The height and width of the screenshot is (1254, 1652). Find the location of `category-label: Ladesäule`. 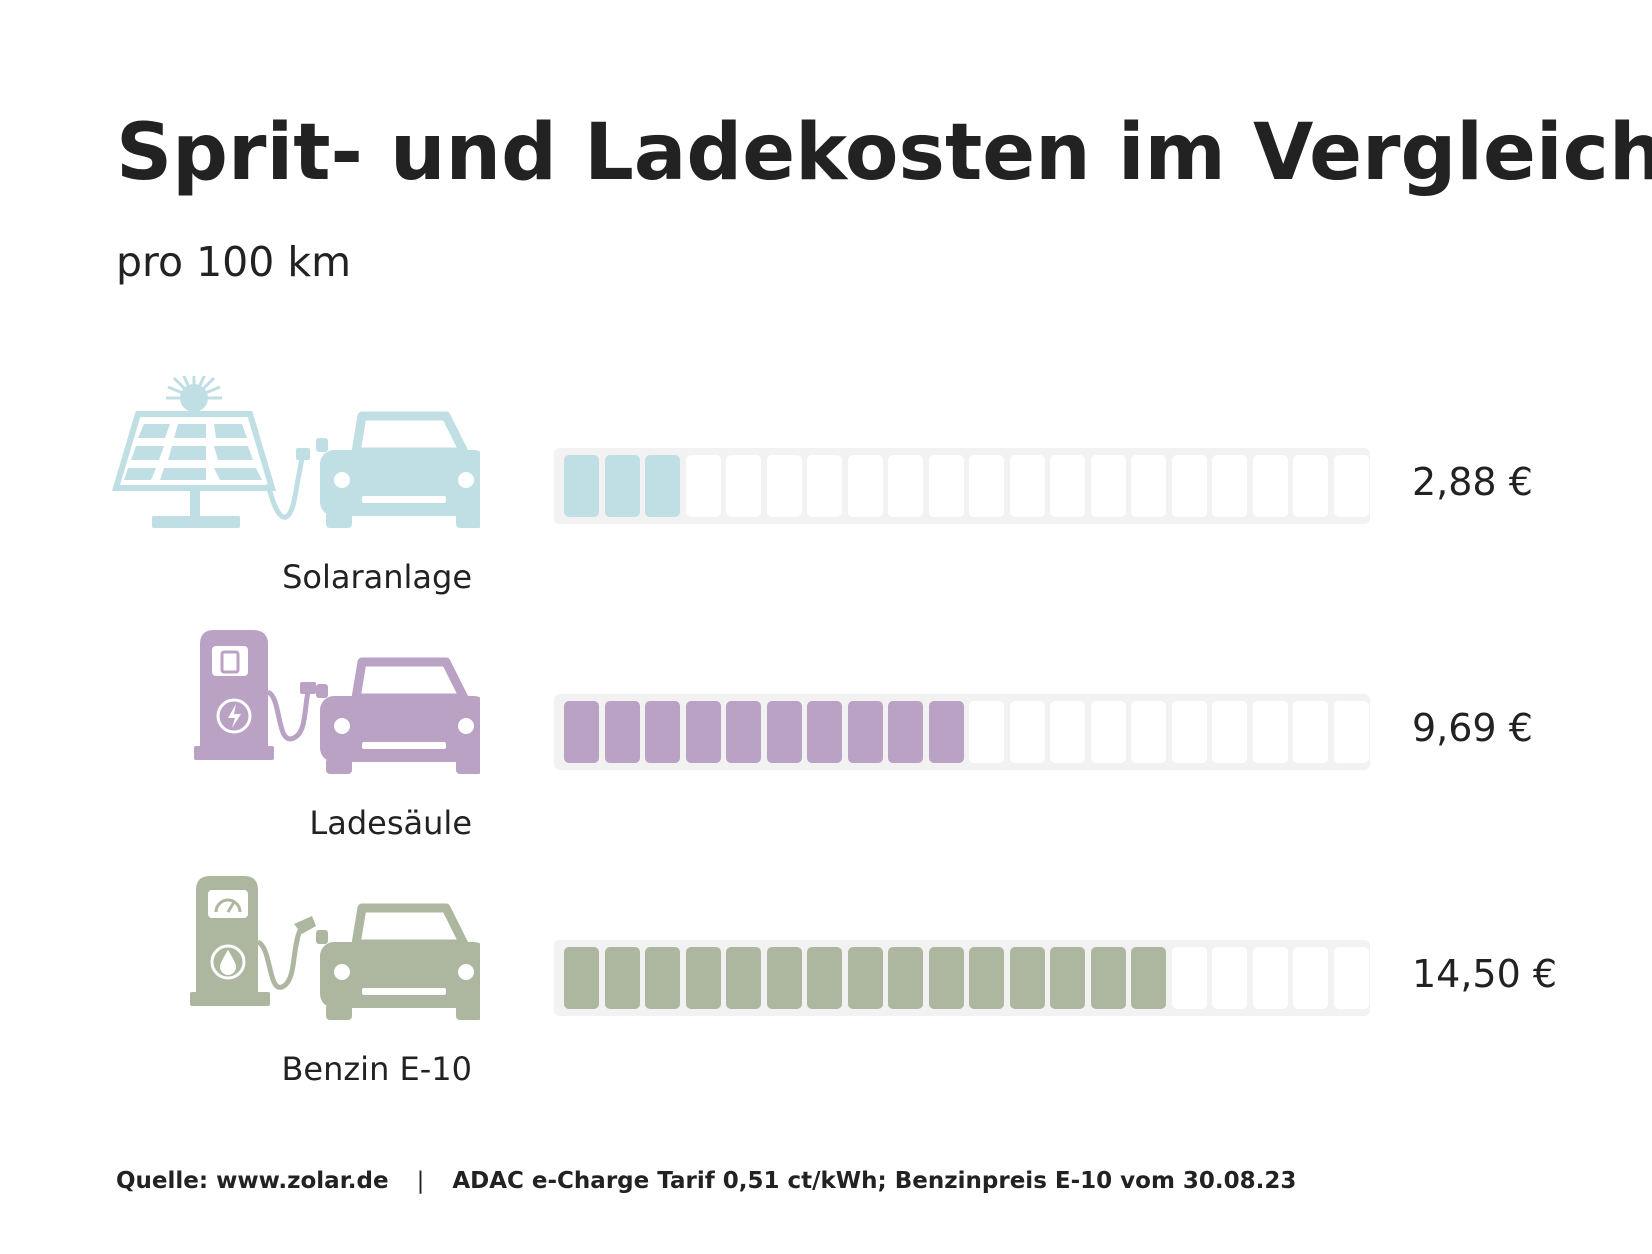

category-label: Ladesäule is located at coordinates (390, 823).